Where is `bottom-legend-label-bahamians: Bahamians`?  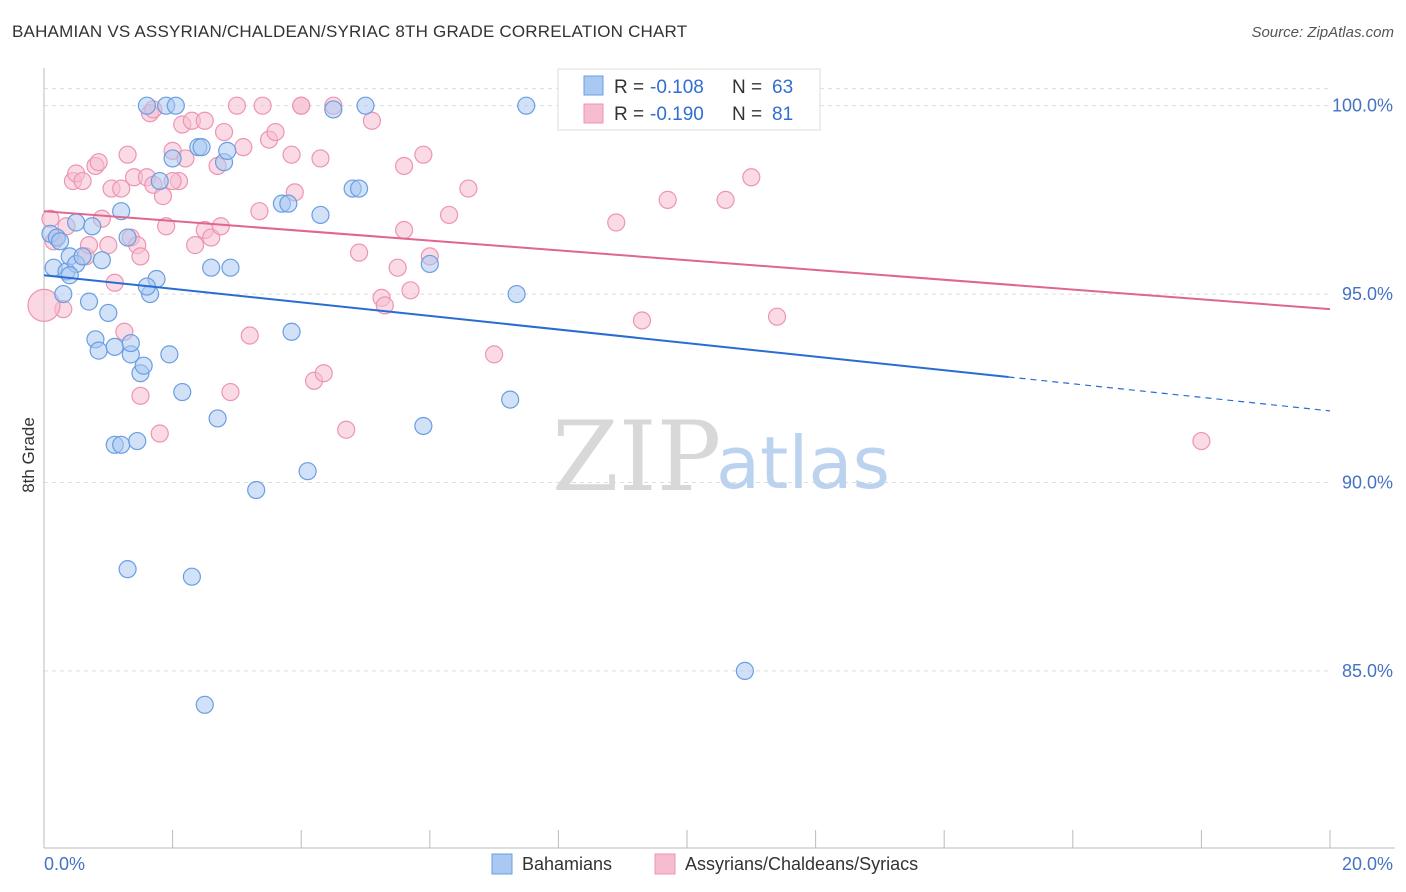
bottom-legend-label-bahamians: Bahamians is located at coordinates (567, 864).